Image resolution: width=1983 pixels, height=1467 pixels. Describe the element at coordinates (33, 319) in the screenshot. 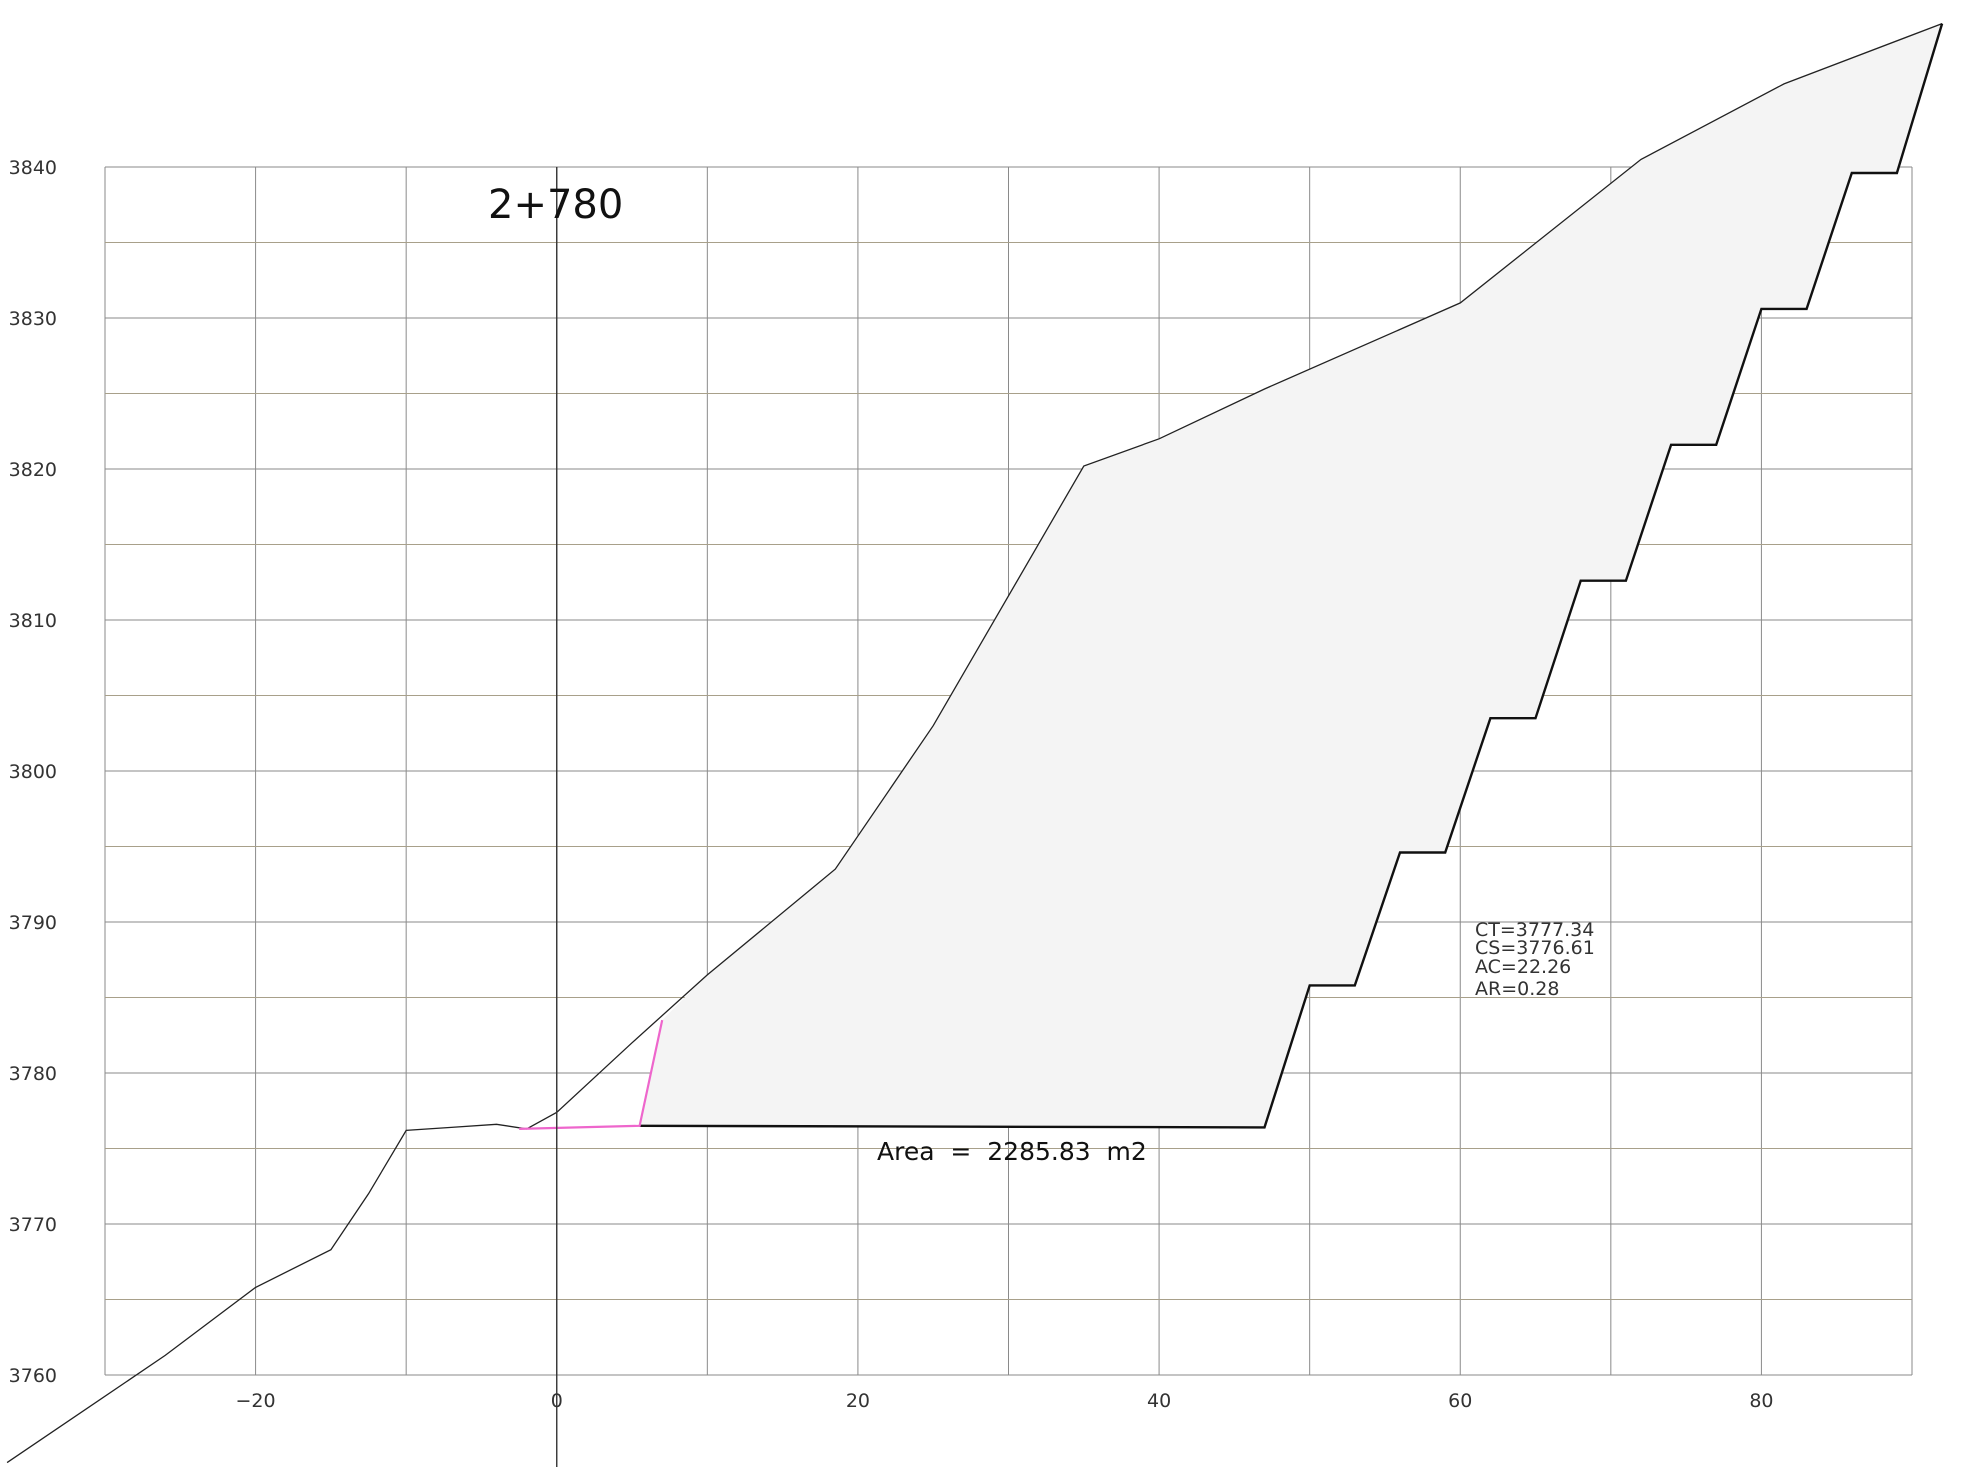

I see `y-tick-label: 3830` at that location.